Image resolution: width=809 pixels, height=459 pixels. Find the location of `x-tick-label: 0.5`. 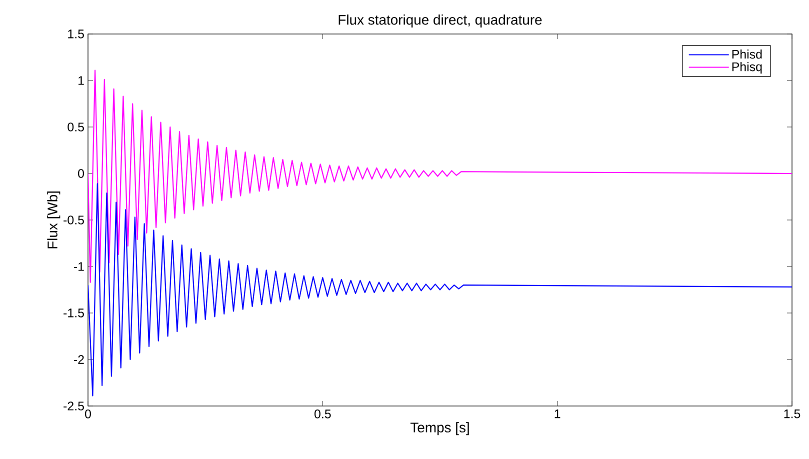

x-tick-label: 0.5 is located at coordinates (322, 414).